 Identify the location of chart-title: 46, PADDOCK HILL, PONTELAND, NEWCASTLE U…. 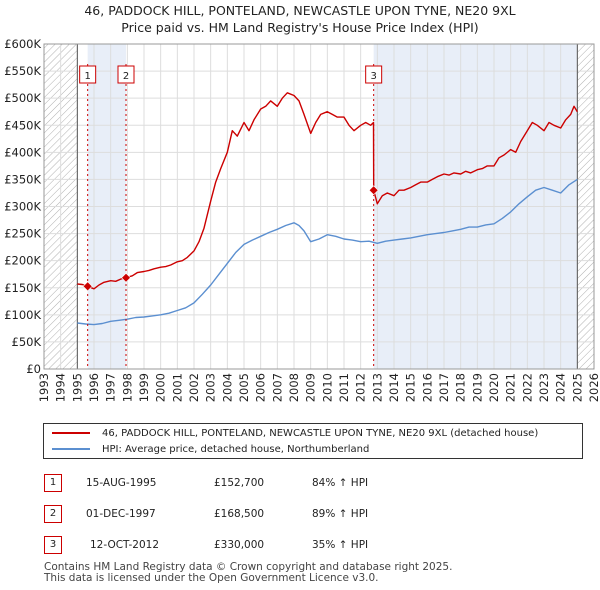
(300, 10).